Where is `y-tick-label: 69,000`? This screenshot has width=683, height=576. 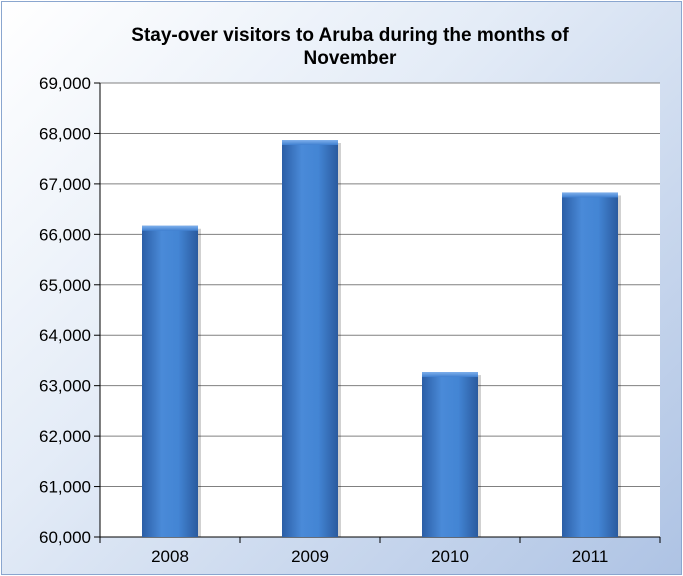 y-tick-label: 69,000 is located at coordinates (65, 83).